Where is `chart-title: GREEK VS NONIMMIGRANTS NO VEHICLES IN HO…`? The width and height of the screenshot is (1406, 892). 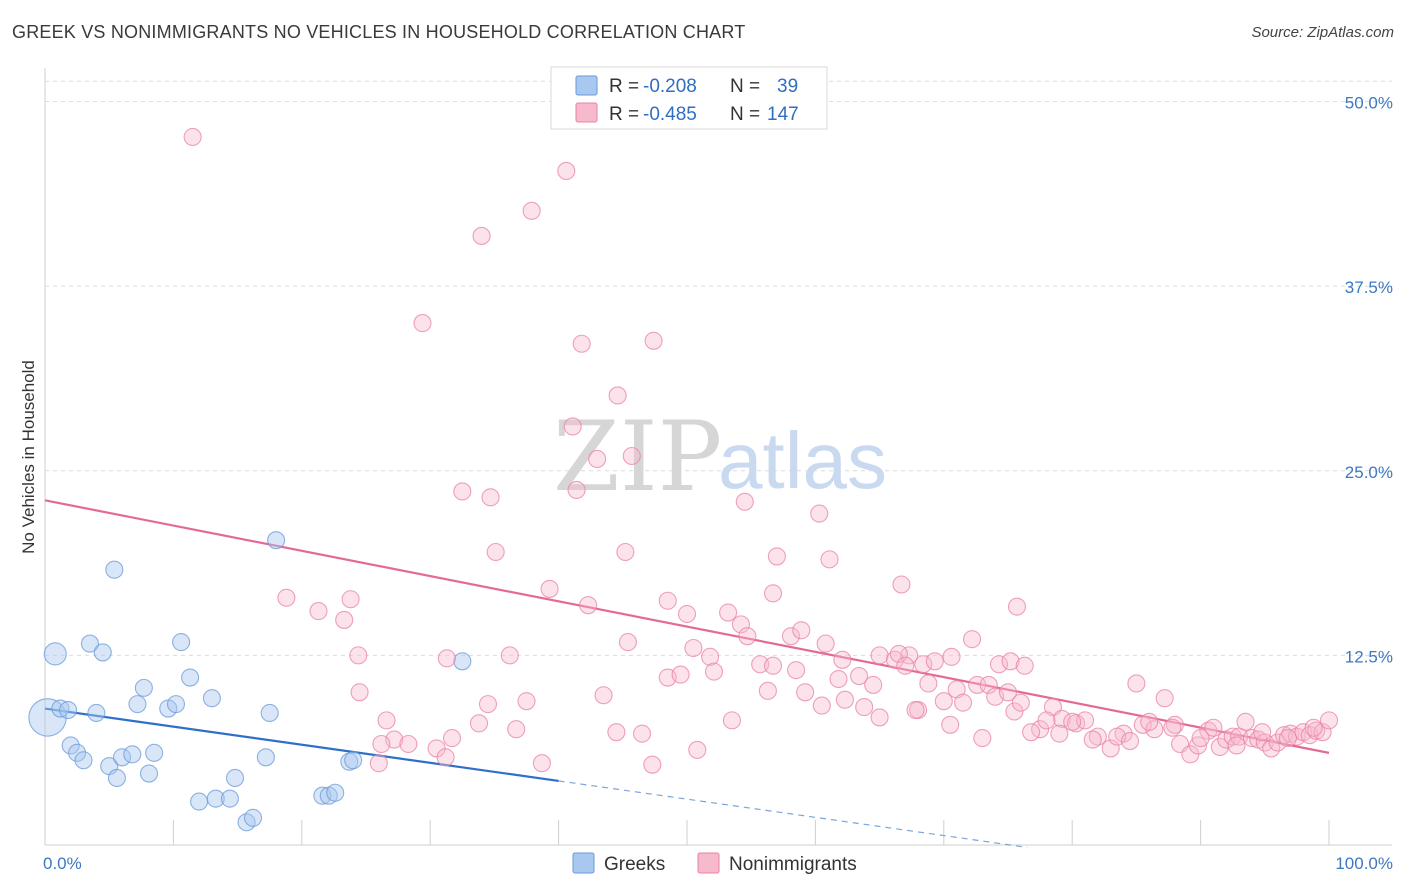
chart-title: GREEK VS NONIMMIGRANTS NO VEHICLES IN HO… is located at coordinates (379, 32).